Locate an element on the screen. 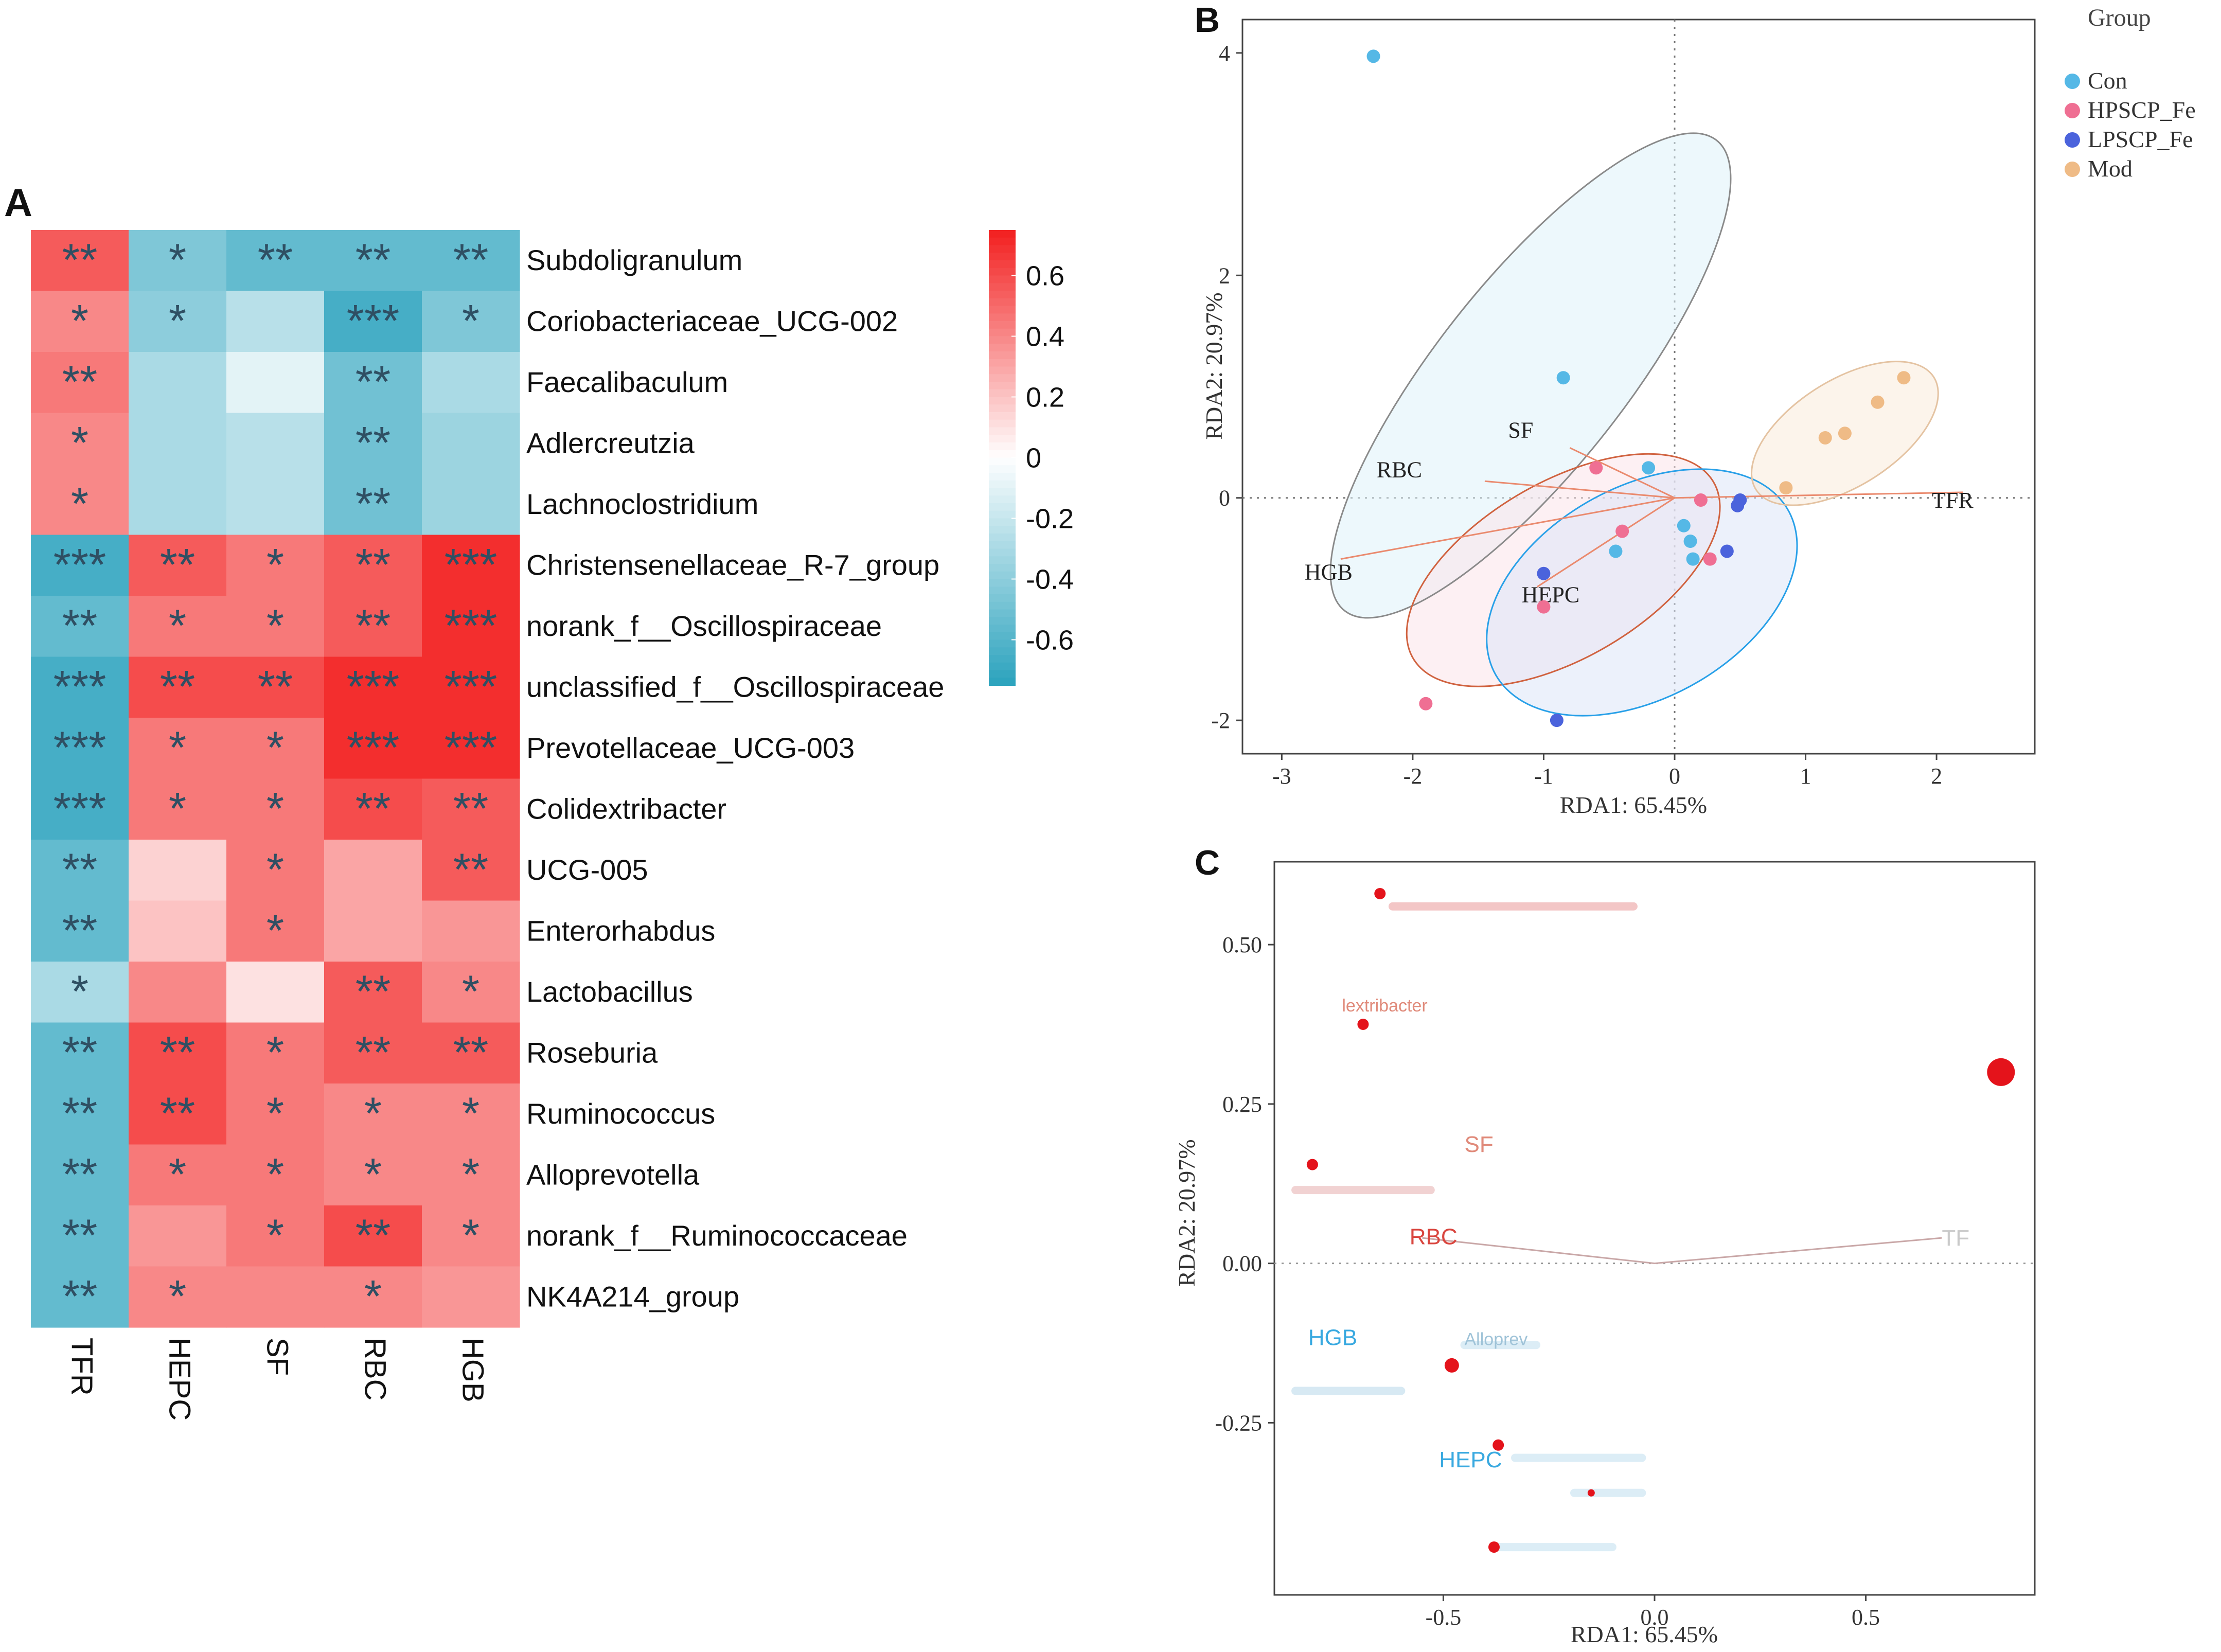 This screenshot has width=2221, height=1652. significance-stars: *** is located at coordinates (373, 747).